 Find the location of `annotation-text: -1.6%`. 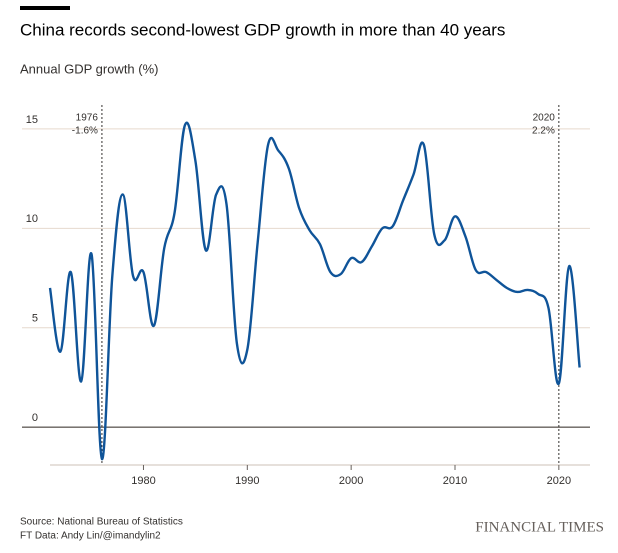

annotation-text: -1.6% is located at coordinates (85, 131).